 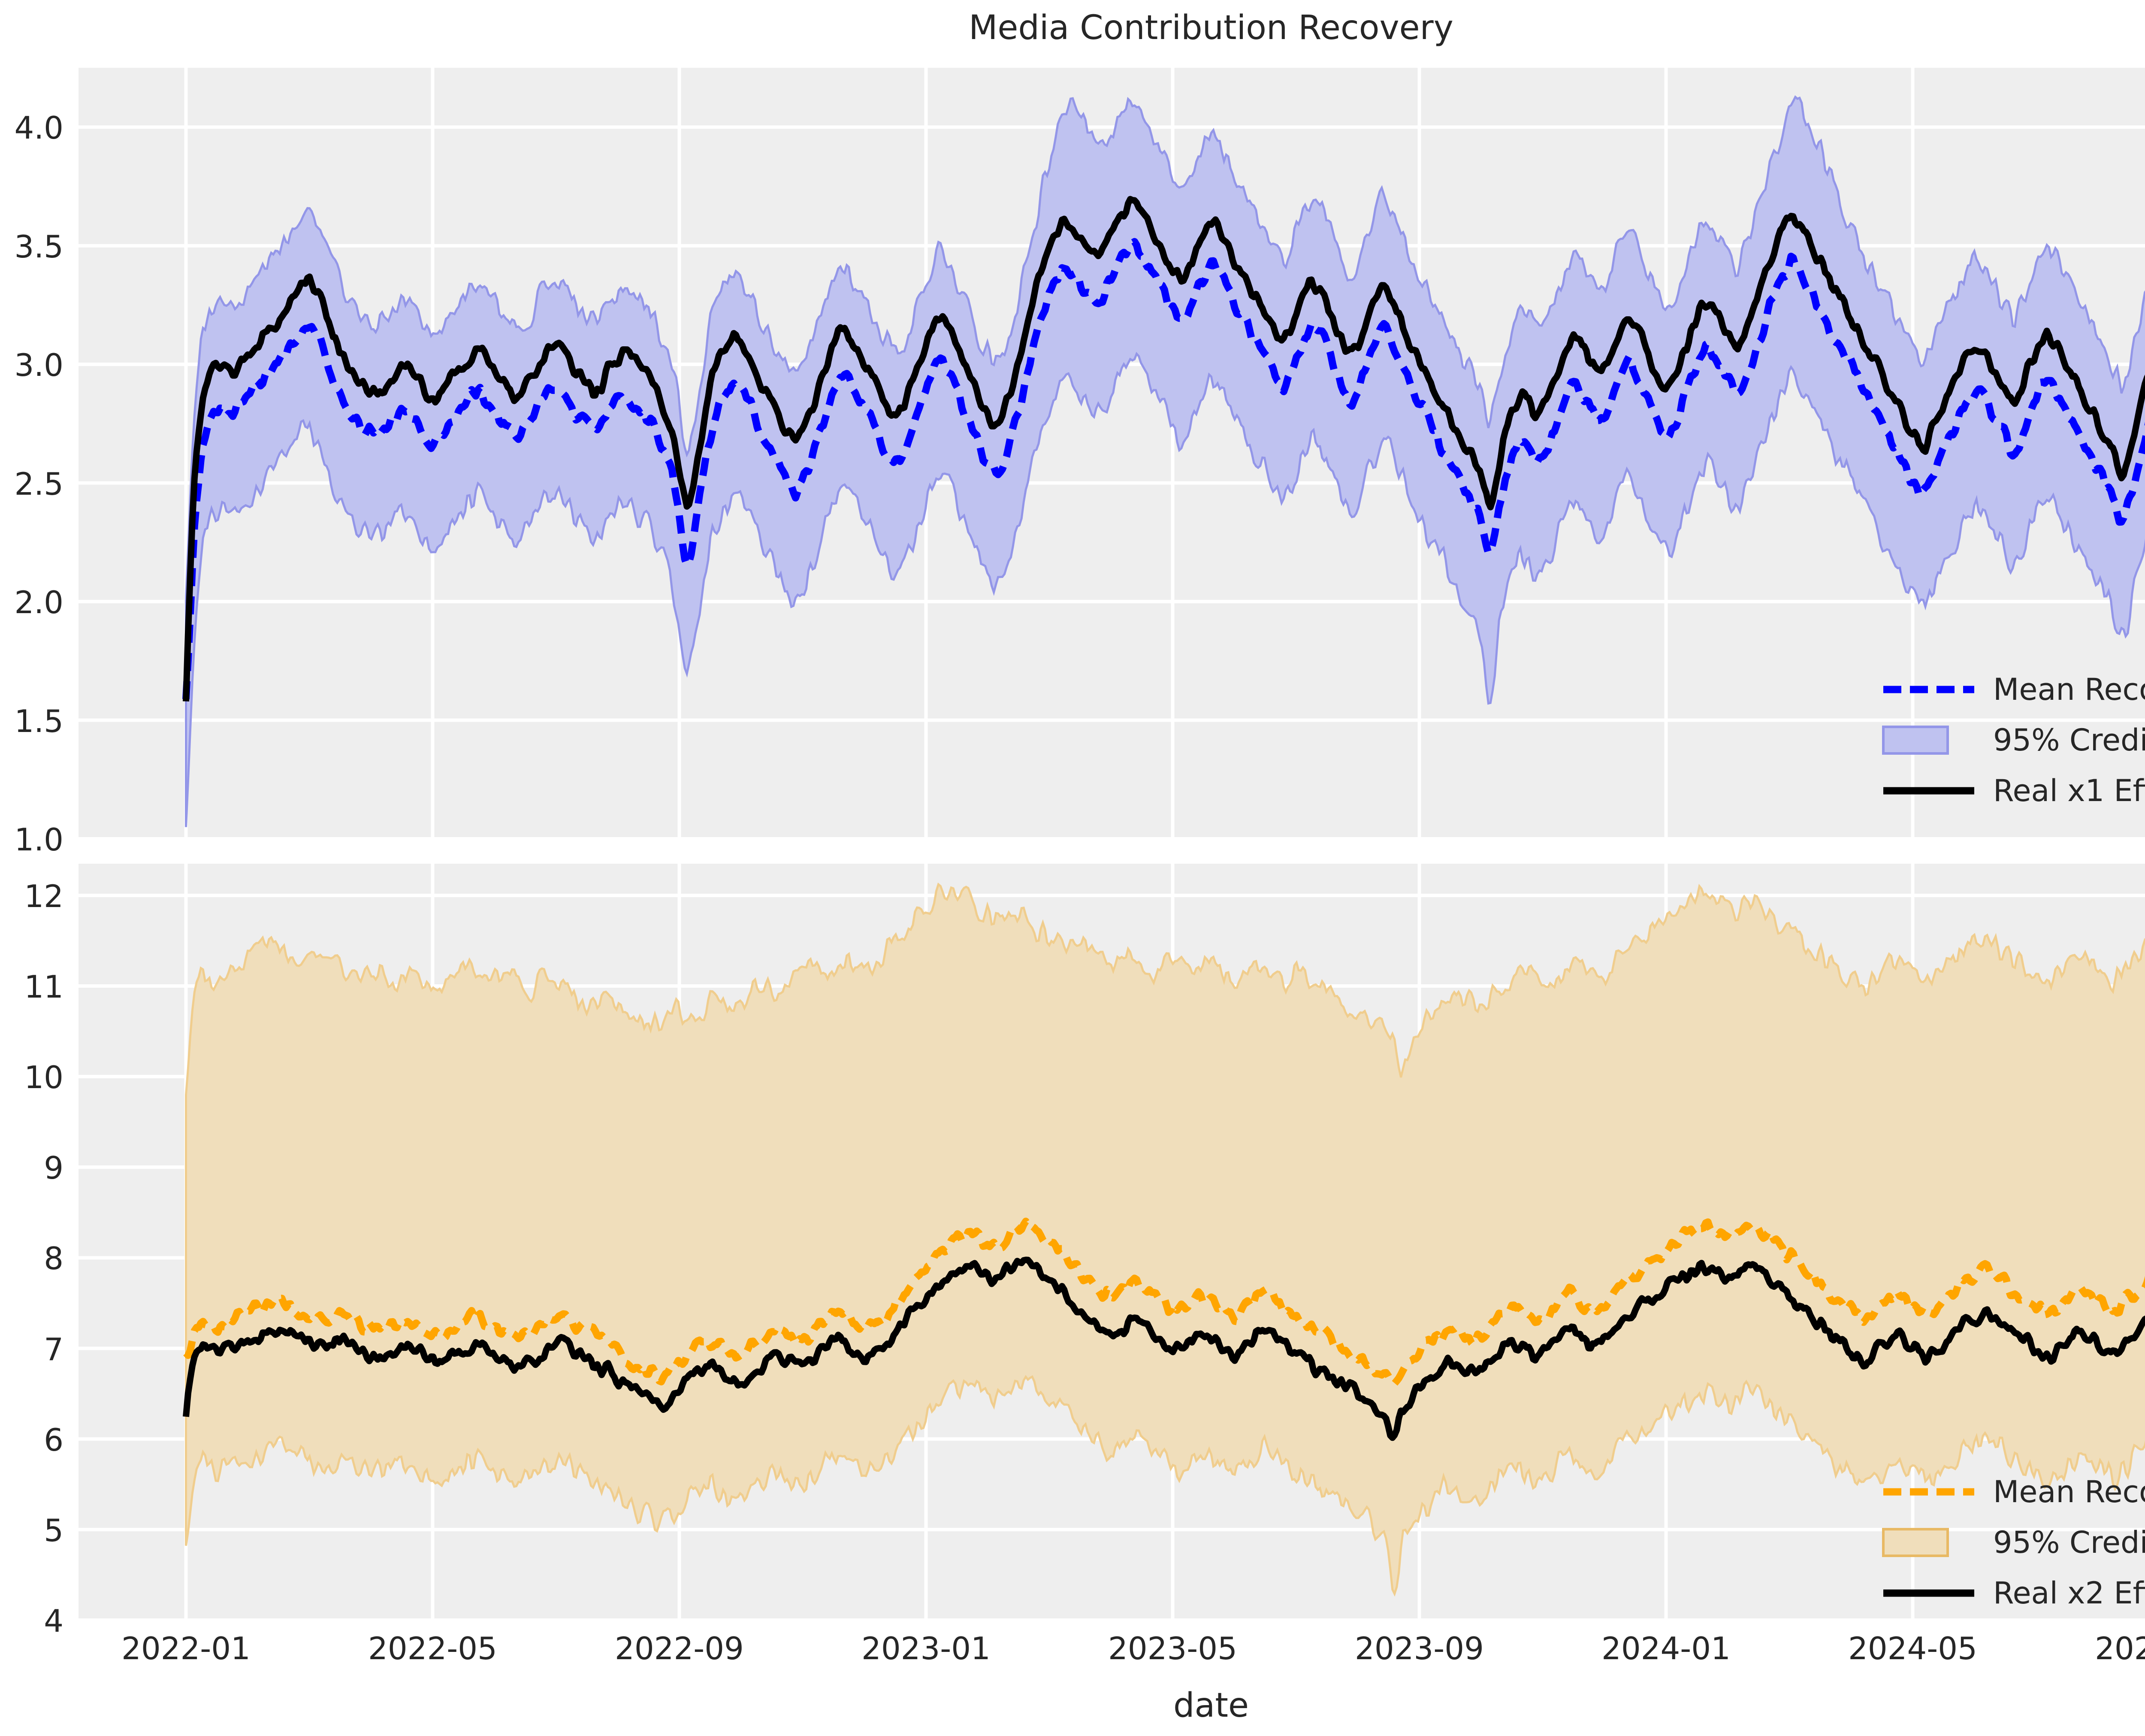 I want to click on x-tick-label: 2024-05, so click(x=1913, y=1648).